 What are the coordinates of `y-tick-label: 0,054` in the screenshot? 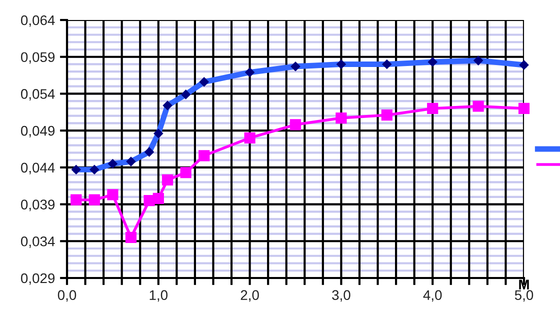 It's located at (37, 95).